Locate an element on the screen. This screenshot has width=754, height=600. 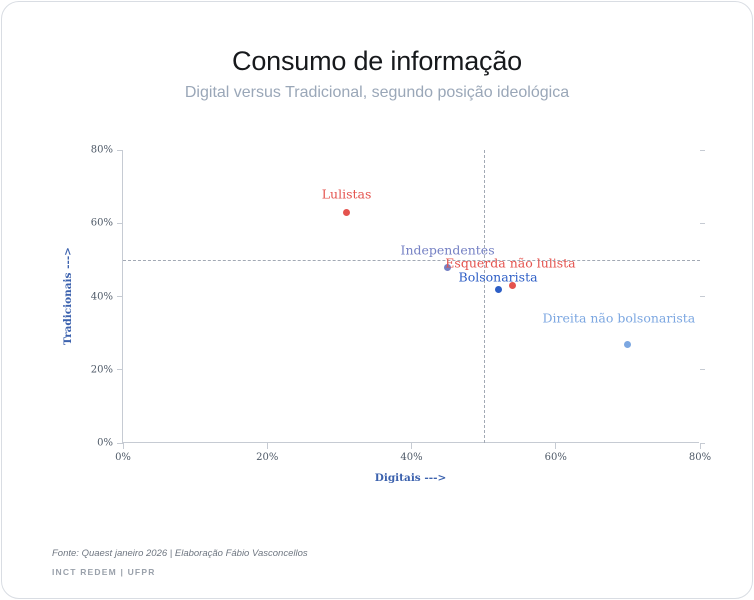
y-tick-label: 40% is located at coordinates (101, 296).